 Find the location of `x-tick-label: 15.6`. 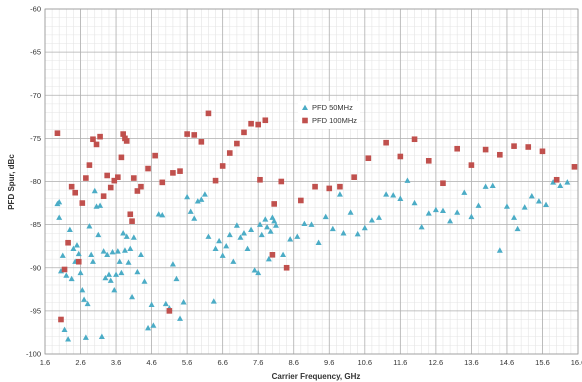

x-tick-label: 15.6 is located at coordinates (542, 362).